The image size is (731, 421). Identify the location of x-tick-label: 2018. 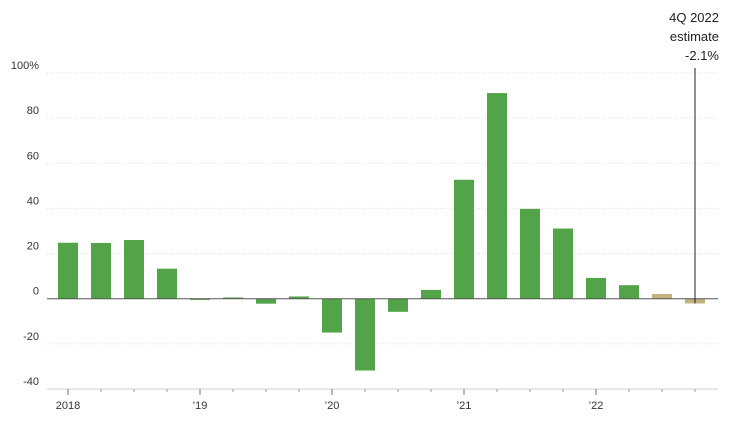
(68, 406).